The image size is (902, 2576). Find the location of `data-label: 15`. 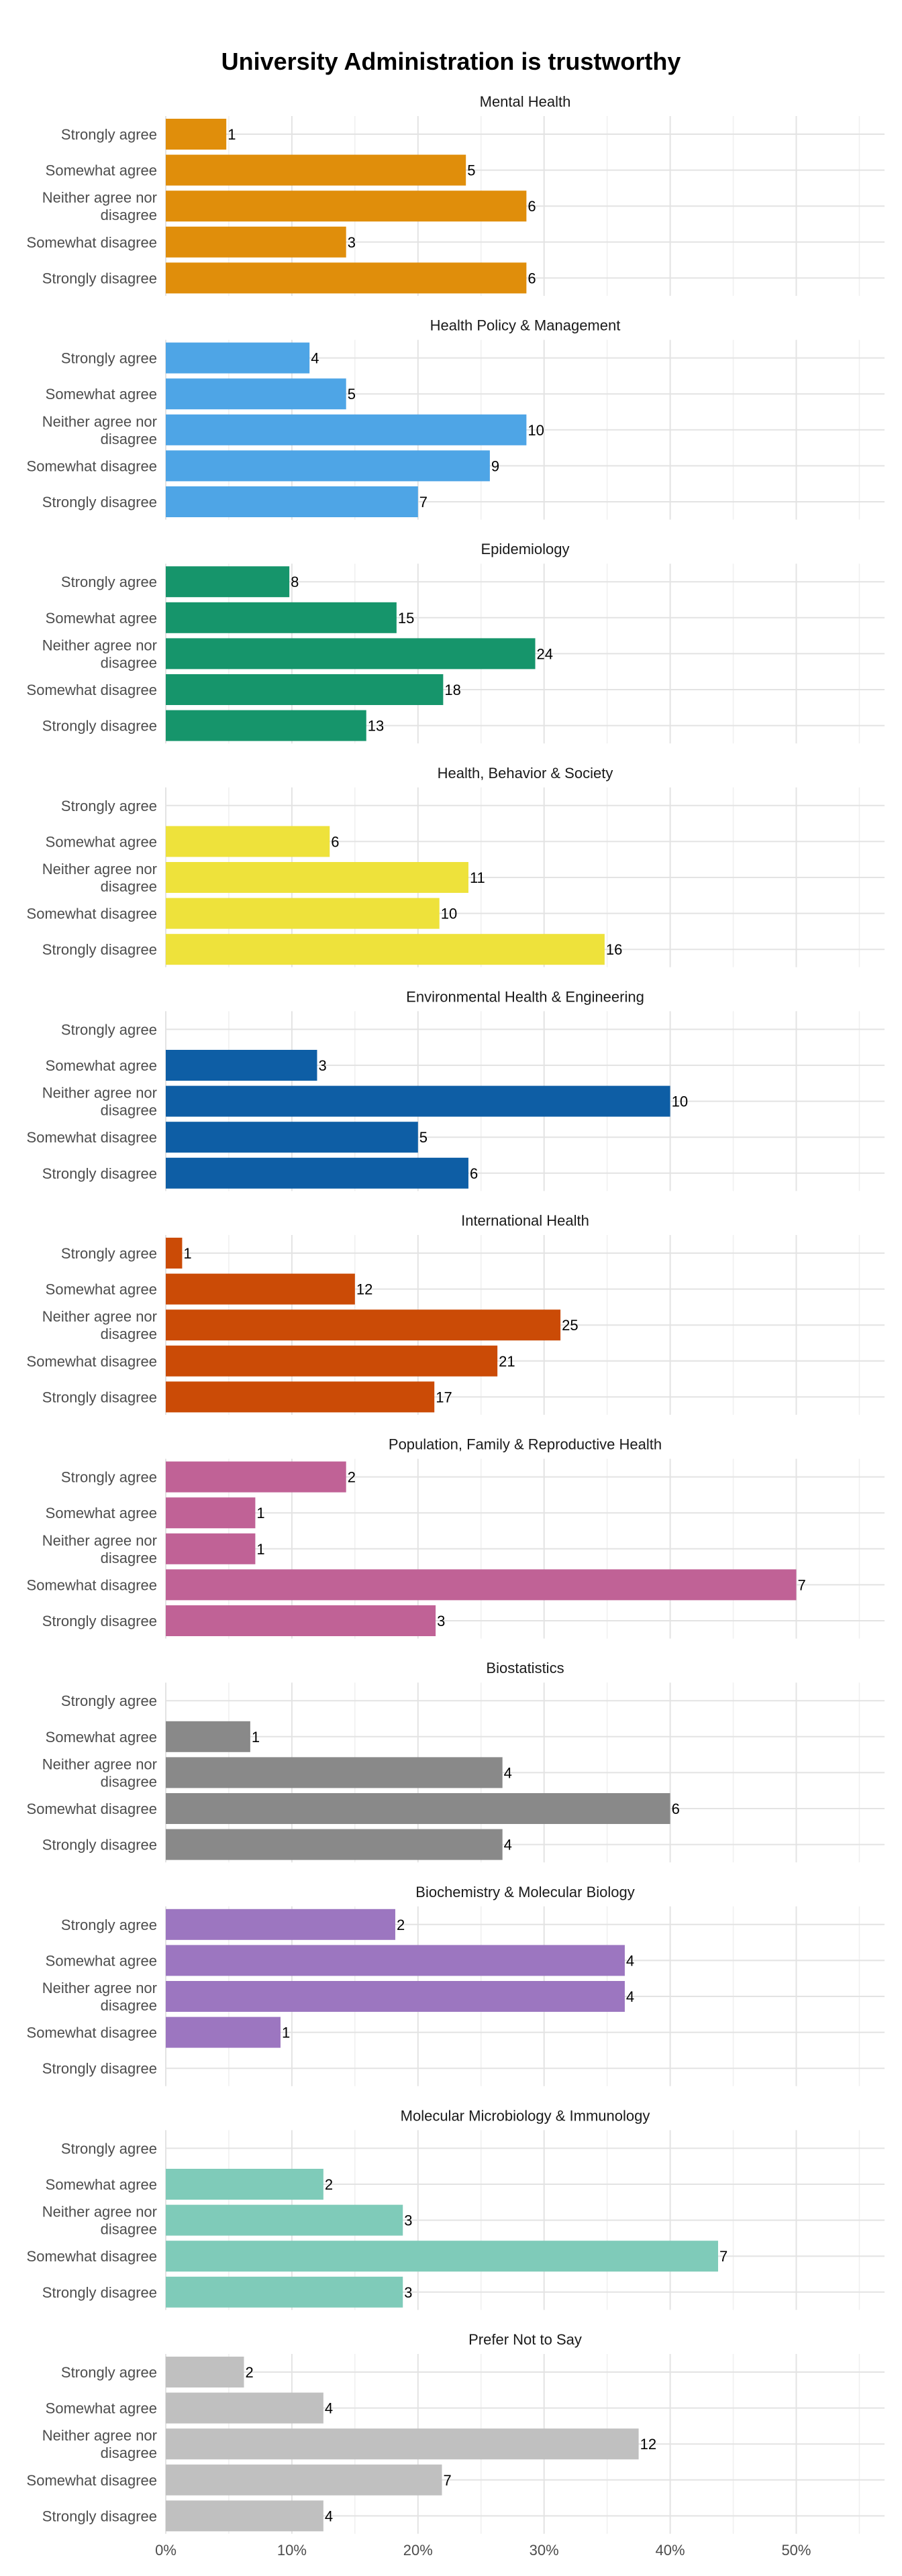

data-label: 15 is located at coordinates (406, 618).